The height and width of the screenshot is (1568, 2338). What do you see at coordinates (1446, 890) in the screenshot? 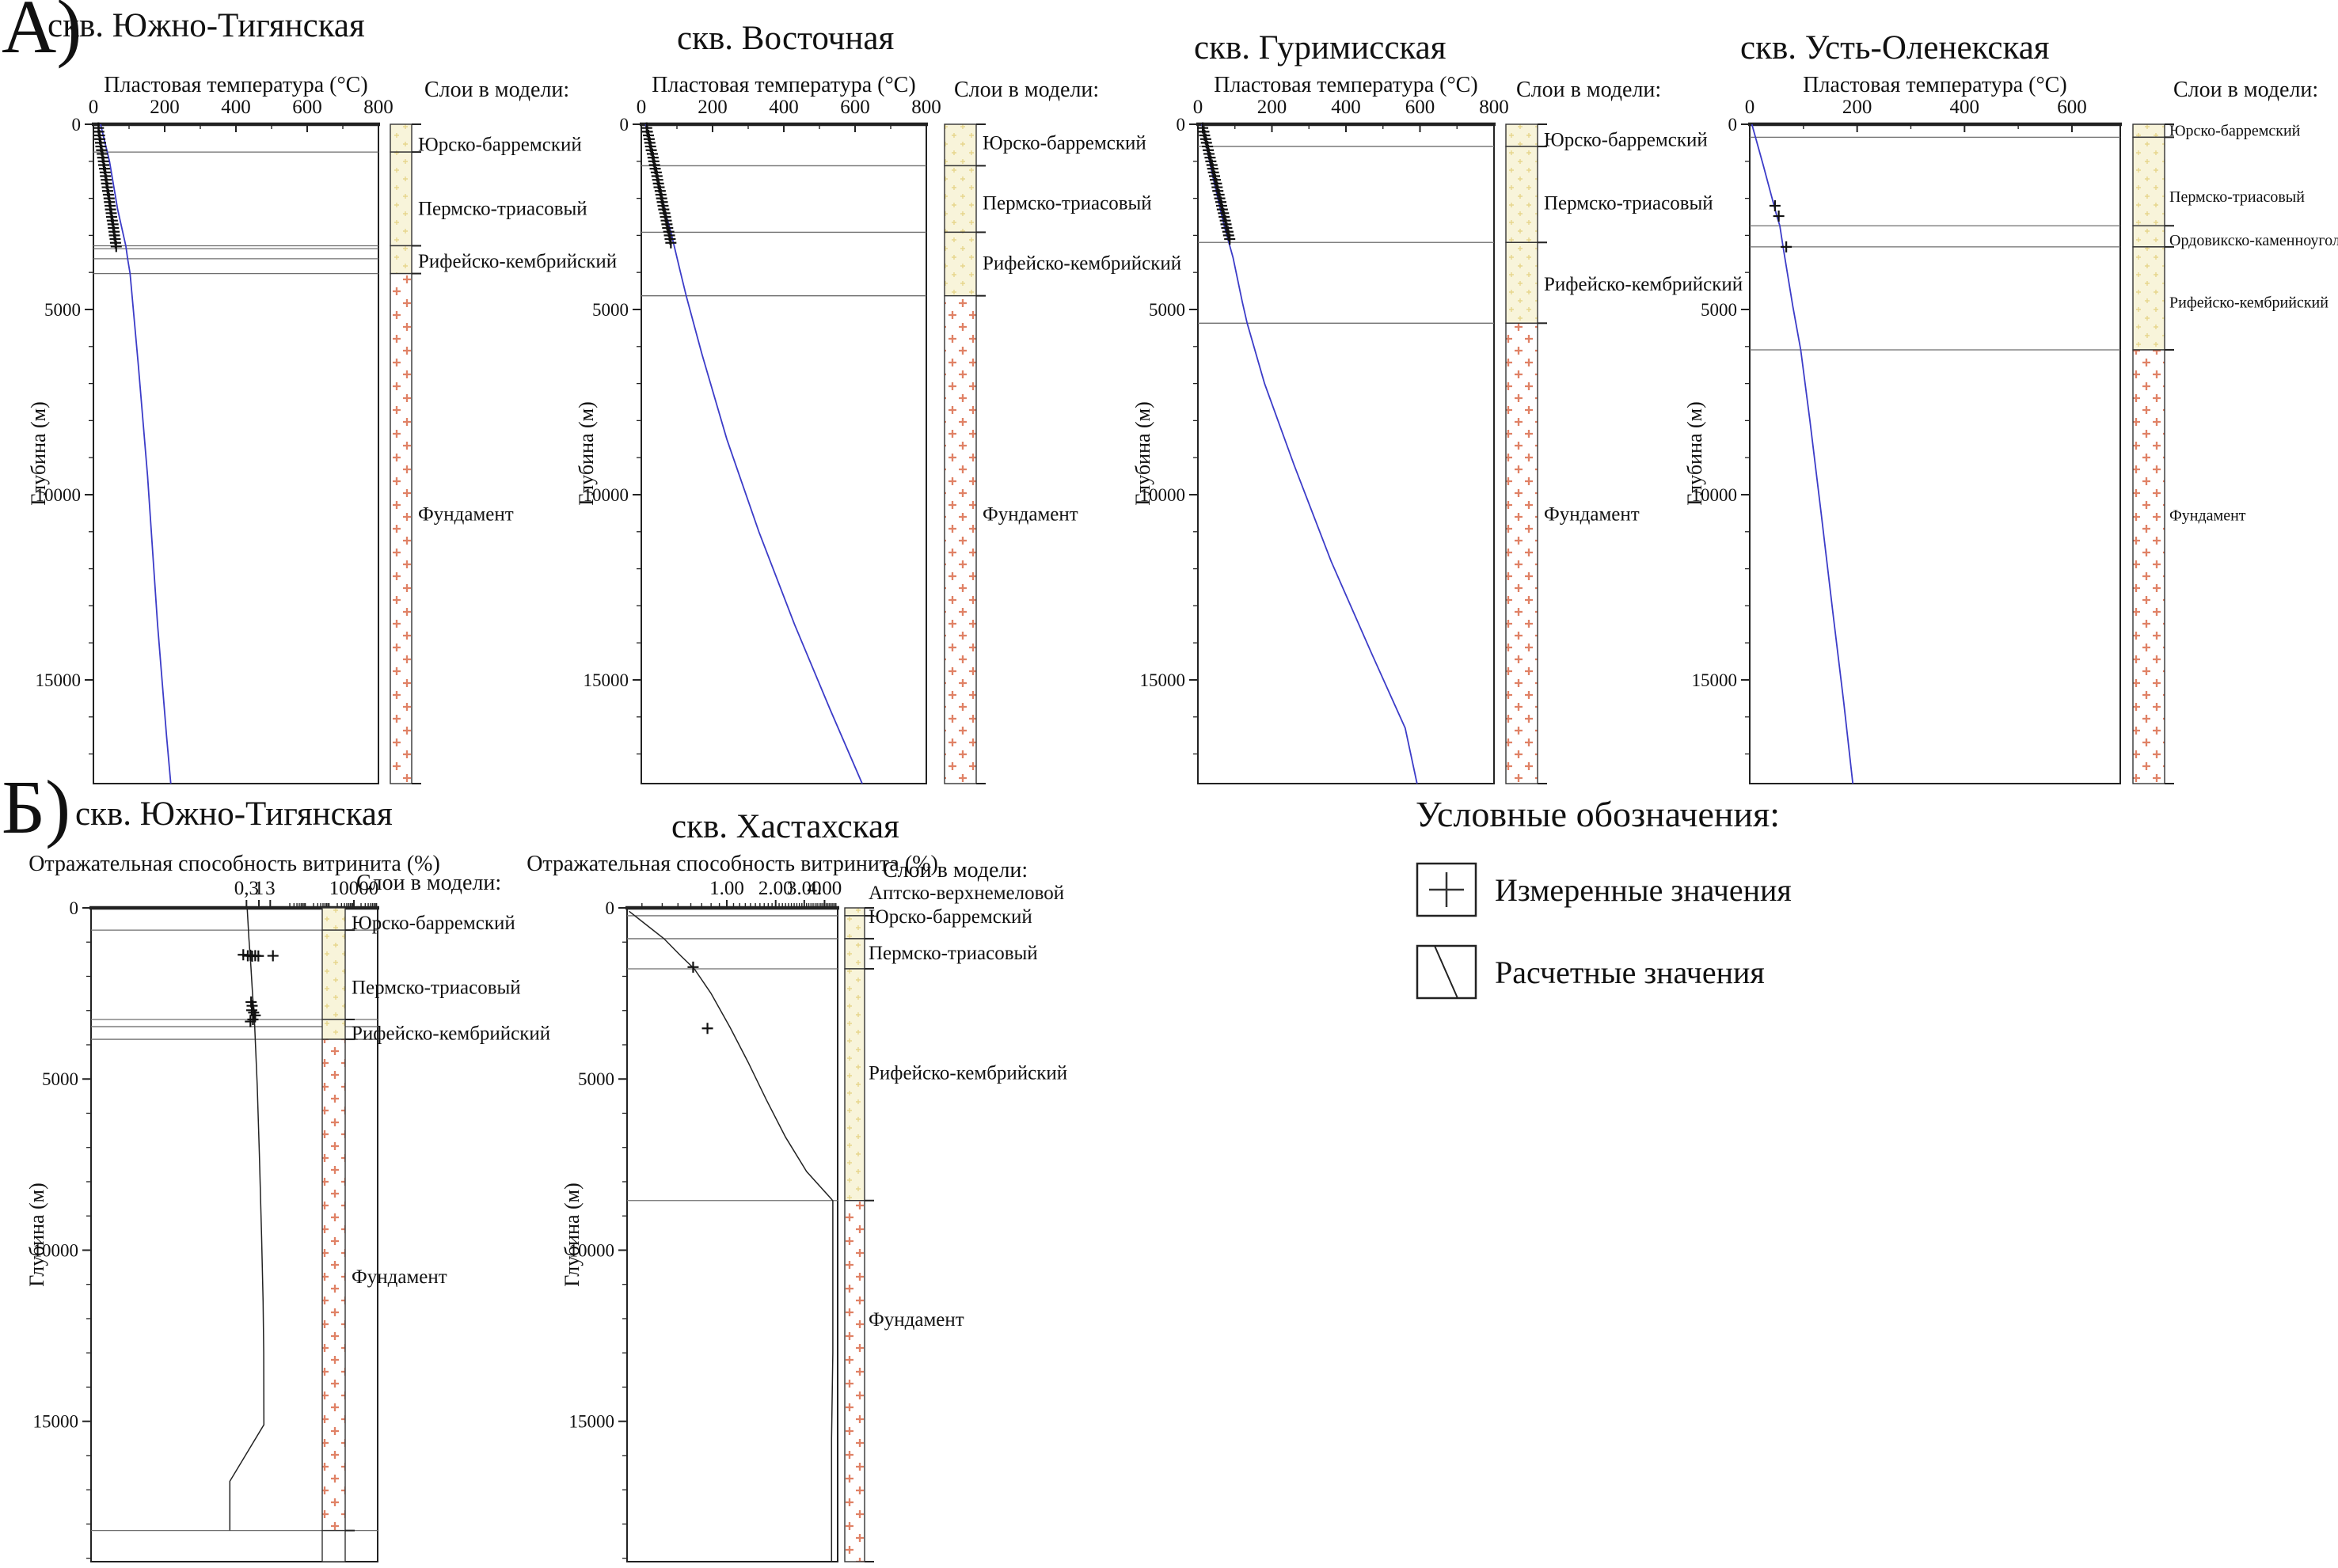
I see `measured-plus-icon` at bounding box center [1446, 890].